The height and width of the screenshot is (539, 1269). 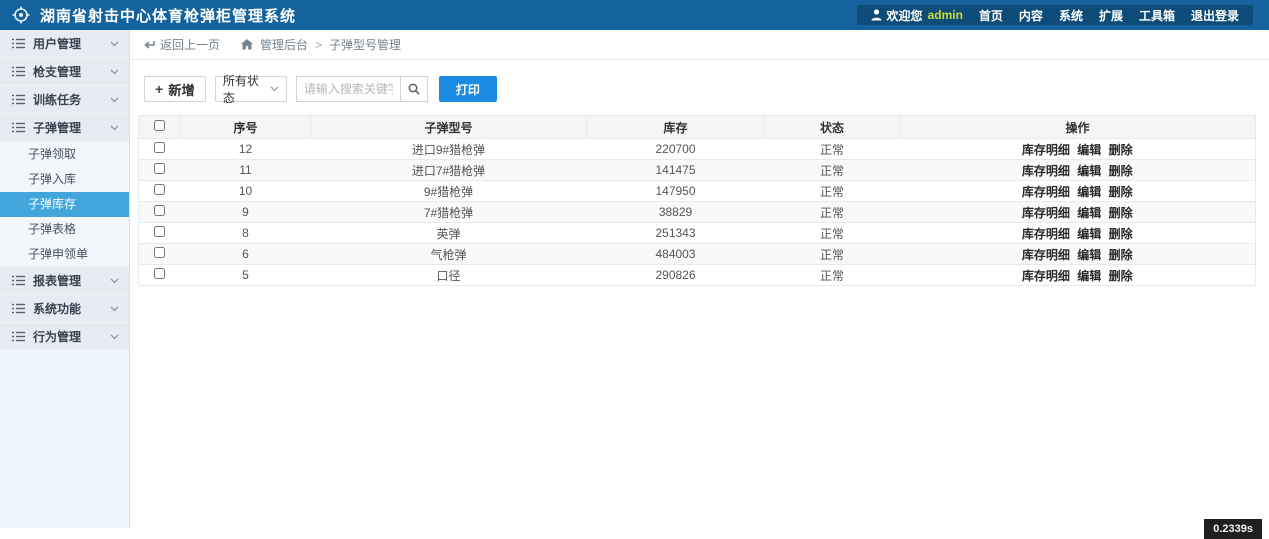 I want to click on app-title: 湖南省射击中心体育枪弹柜管理系统, so click(x=168, y=16).